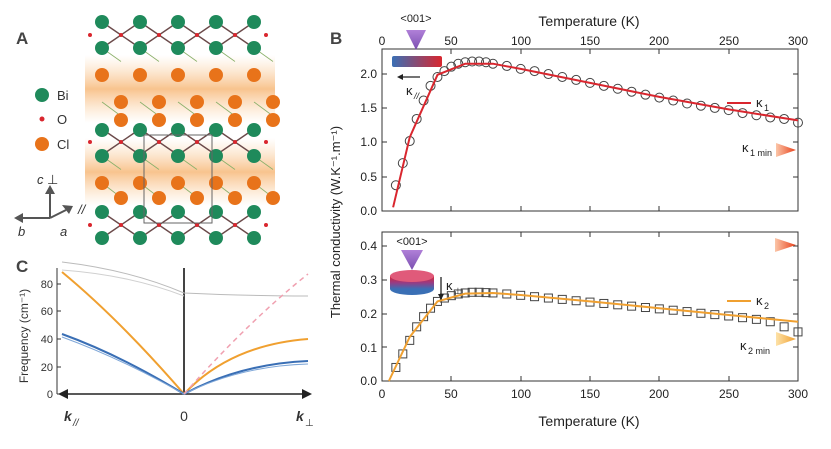 The height and width of the screenshot is (449, 831). Describe the element at coordinates (368, 177) in the screenshot. I see `b-up-ytick-05: 0.5` at that location.